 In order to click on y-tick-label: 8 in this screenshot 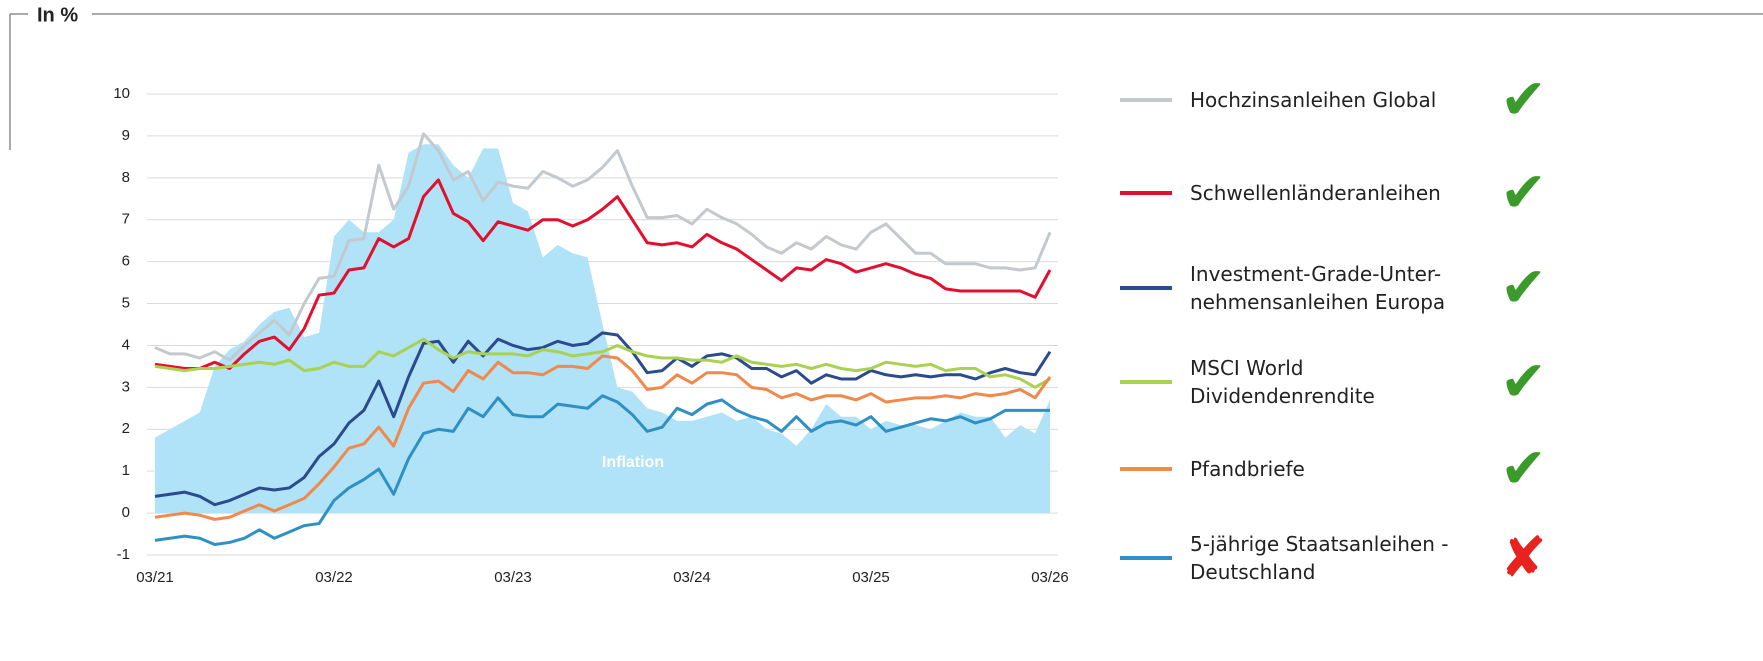, I will do `click(126, 177)`.